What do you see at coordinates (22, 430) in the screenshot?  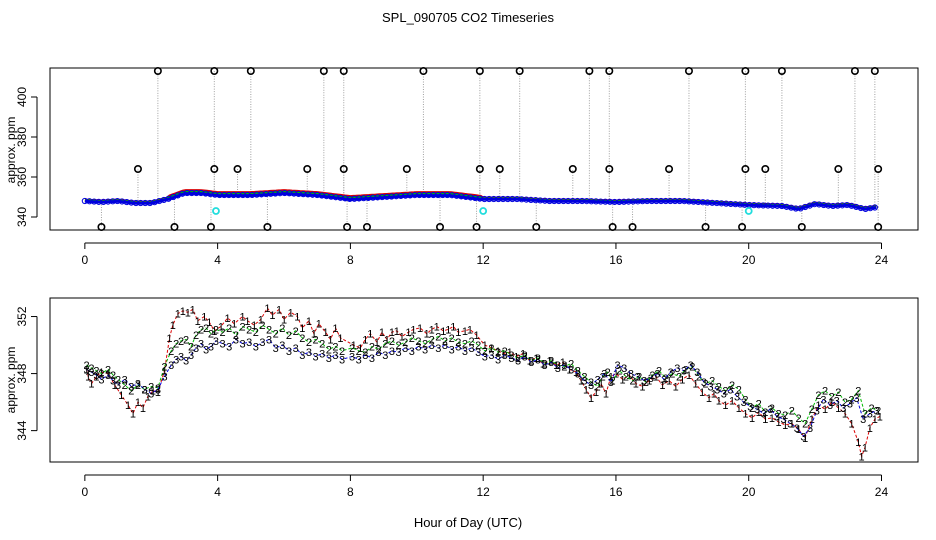 I see `y-tick-label: 344` at bounding box center [22, 430].